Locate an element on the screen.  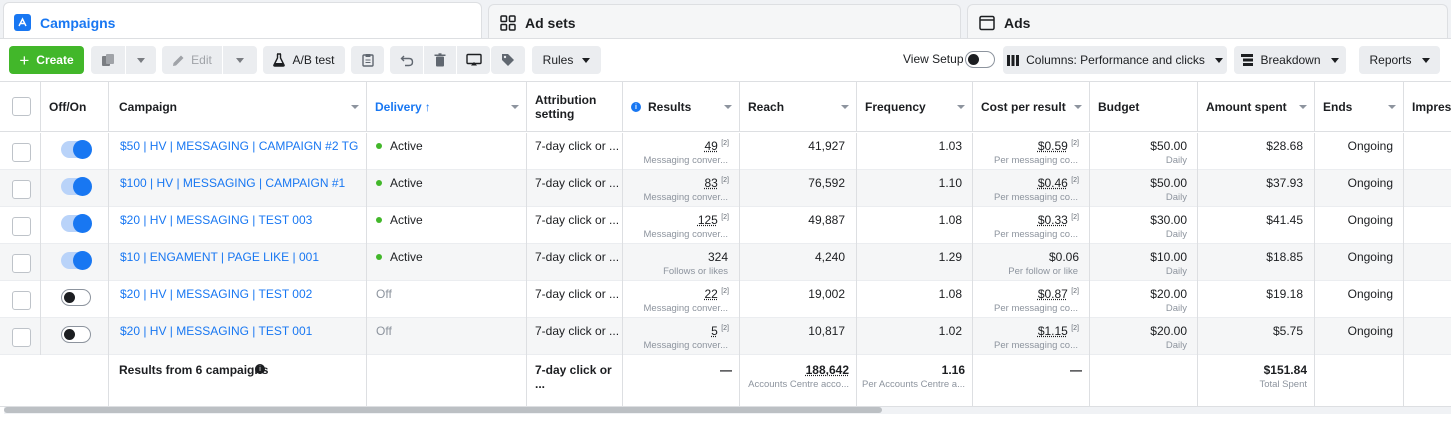
status-dot is located at coordinates (379, 182).